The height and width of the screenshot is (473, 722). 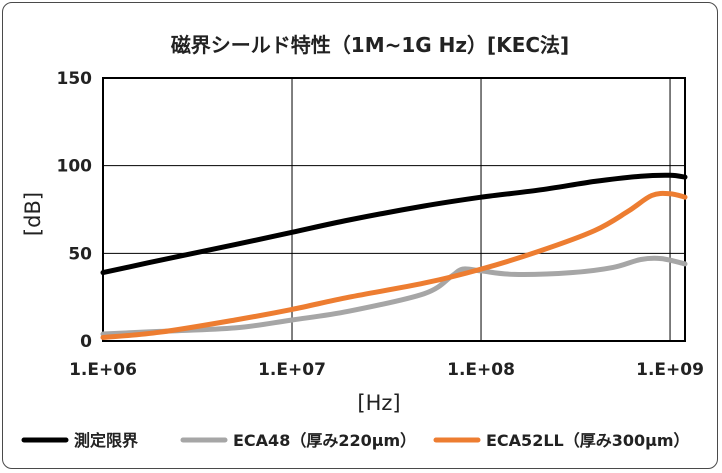 What do you see at coordinates (33, 214) in the screenshot?
I see `y-axis-label: [dB]` at bounding box center [33, 214].